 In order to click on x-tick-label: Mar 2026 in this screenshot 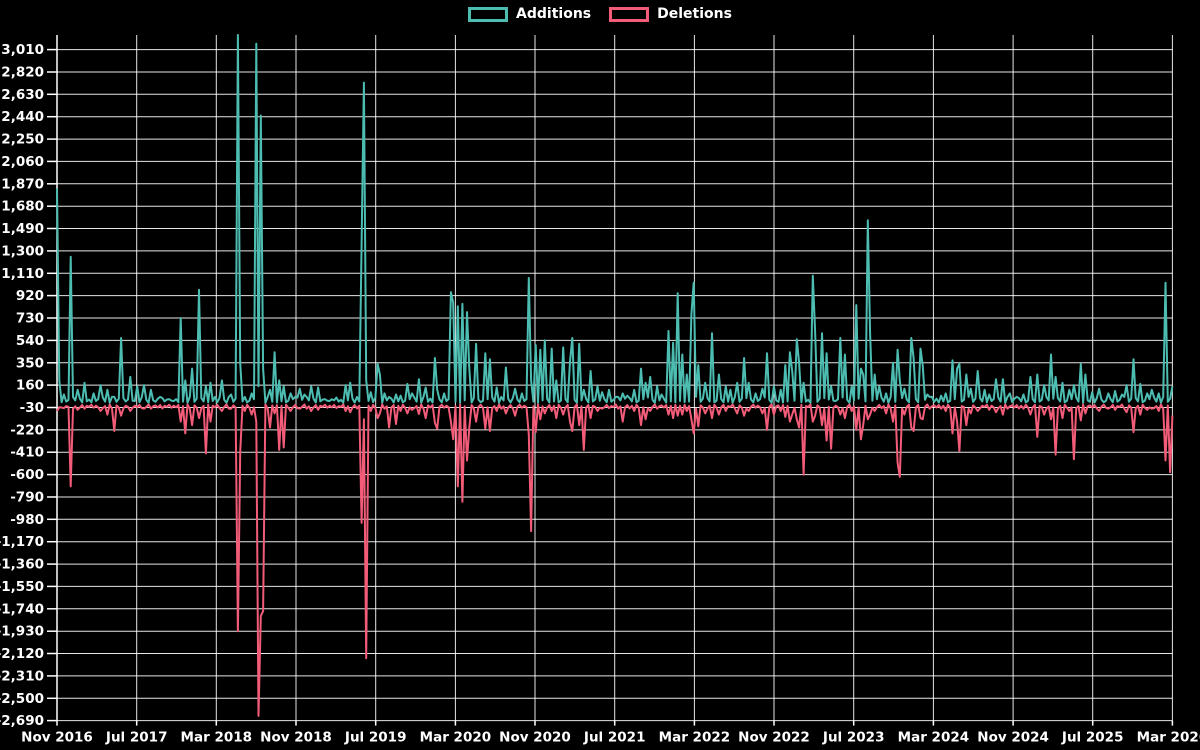, I will do `click(1168, 738)`.